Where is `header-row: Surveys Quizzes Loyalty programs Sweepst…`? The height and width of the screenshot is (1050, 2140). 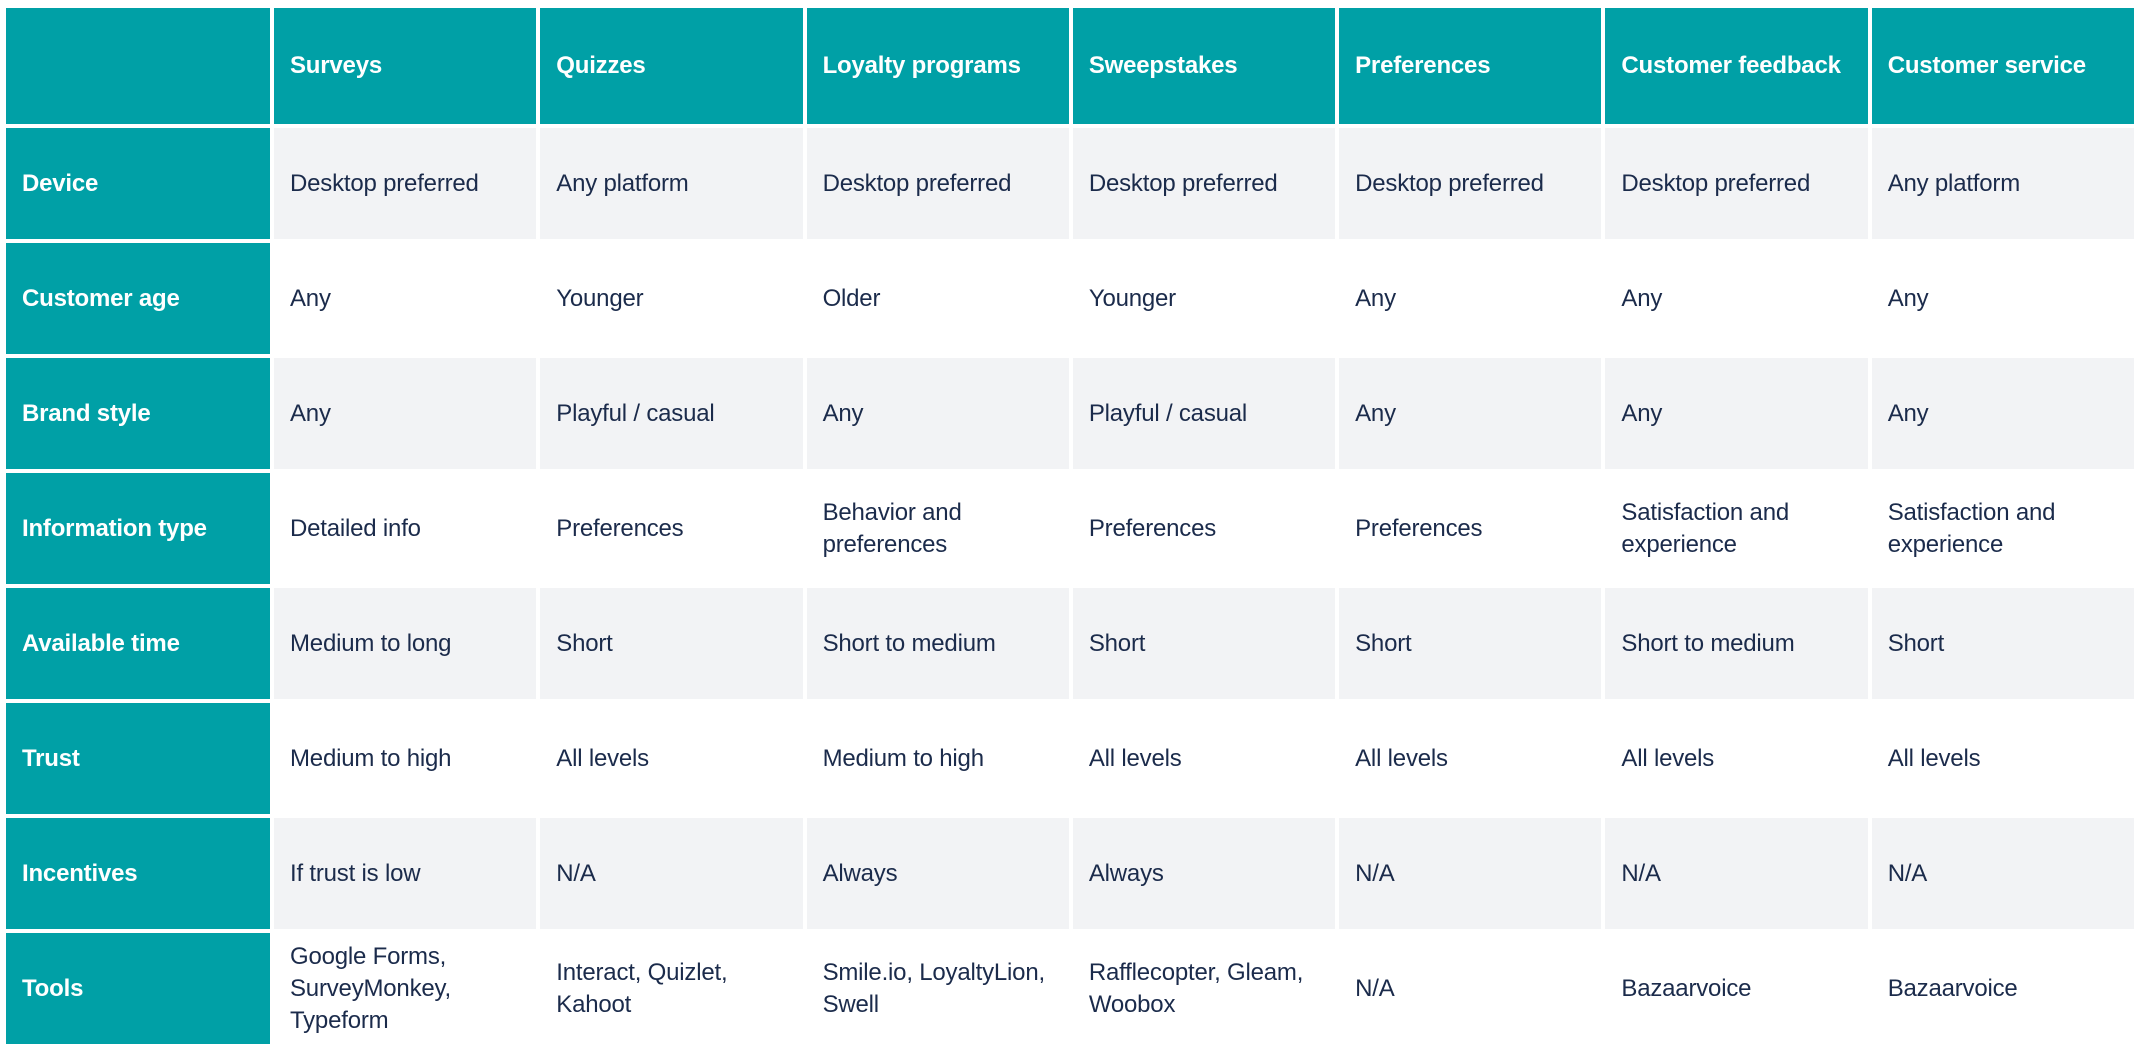
header-row: Surveys Quizzes Loyalty programs Sweepst… is located at coordinates (1070, 66).